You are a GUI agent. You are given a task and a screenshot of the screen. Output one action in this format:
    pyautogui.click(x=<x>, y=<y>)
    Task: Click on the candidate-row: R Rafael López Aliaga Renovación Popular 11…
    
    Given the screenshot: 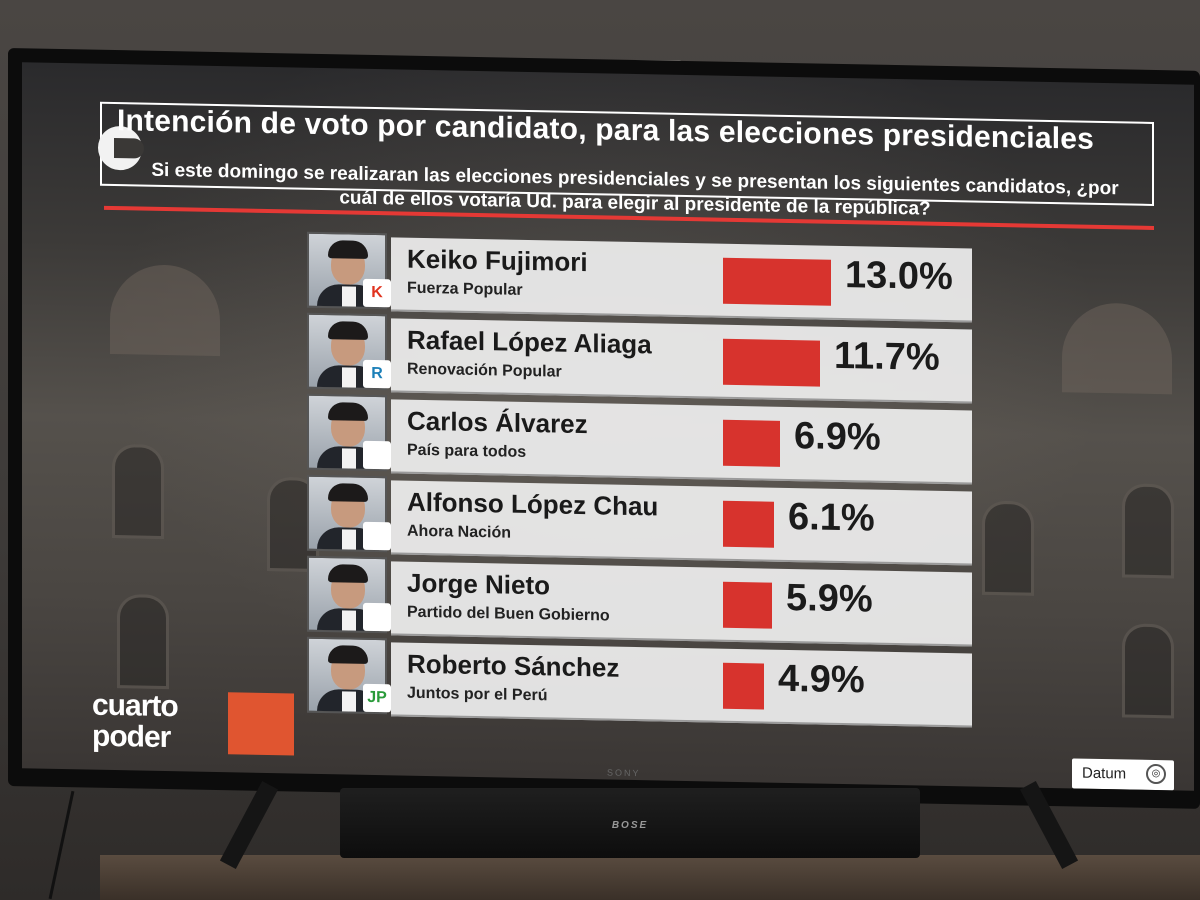 What is the action you would take?
    pyautogui.click(x=639, y=358)
    